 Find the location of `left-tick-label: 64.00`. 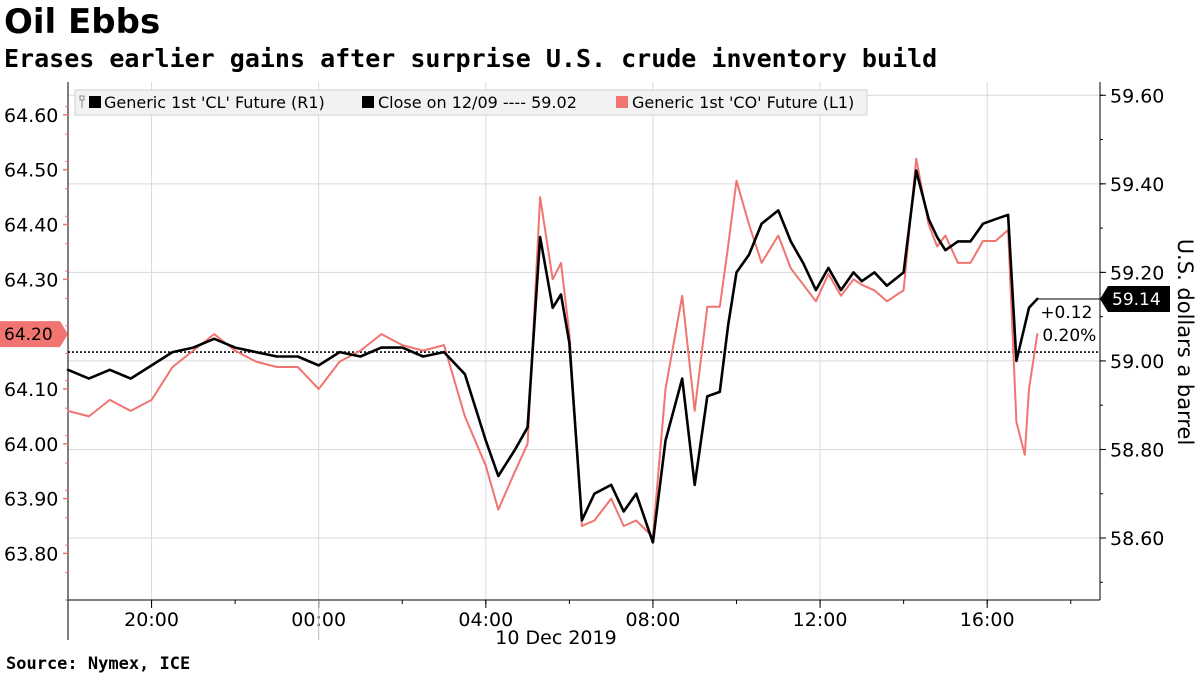

left-tick-label: 64.00 is located at coordinates (31, 445).